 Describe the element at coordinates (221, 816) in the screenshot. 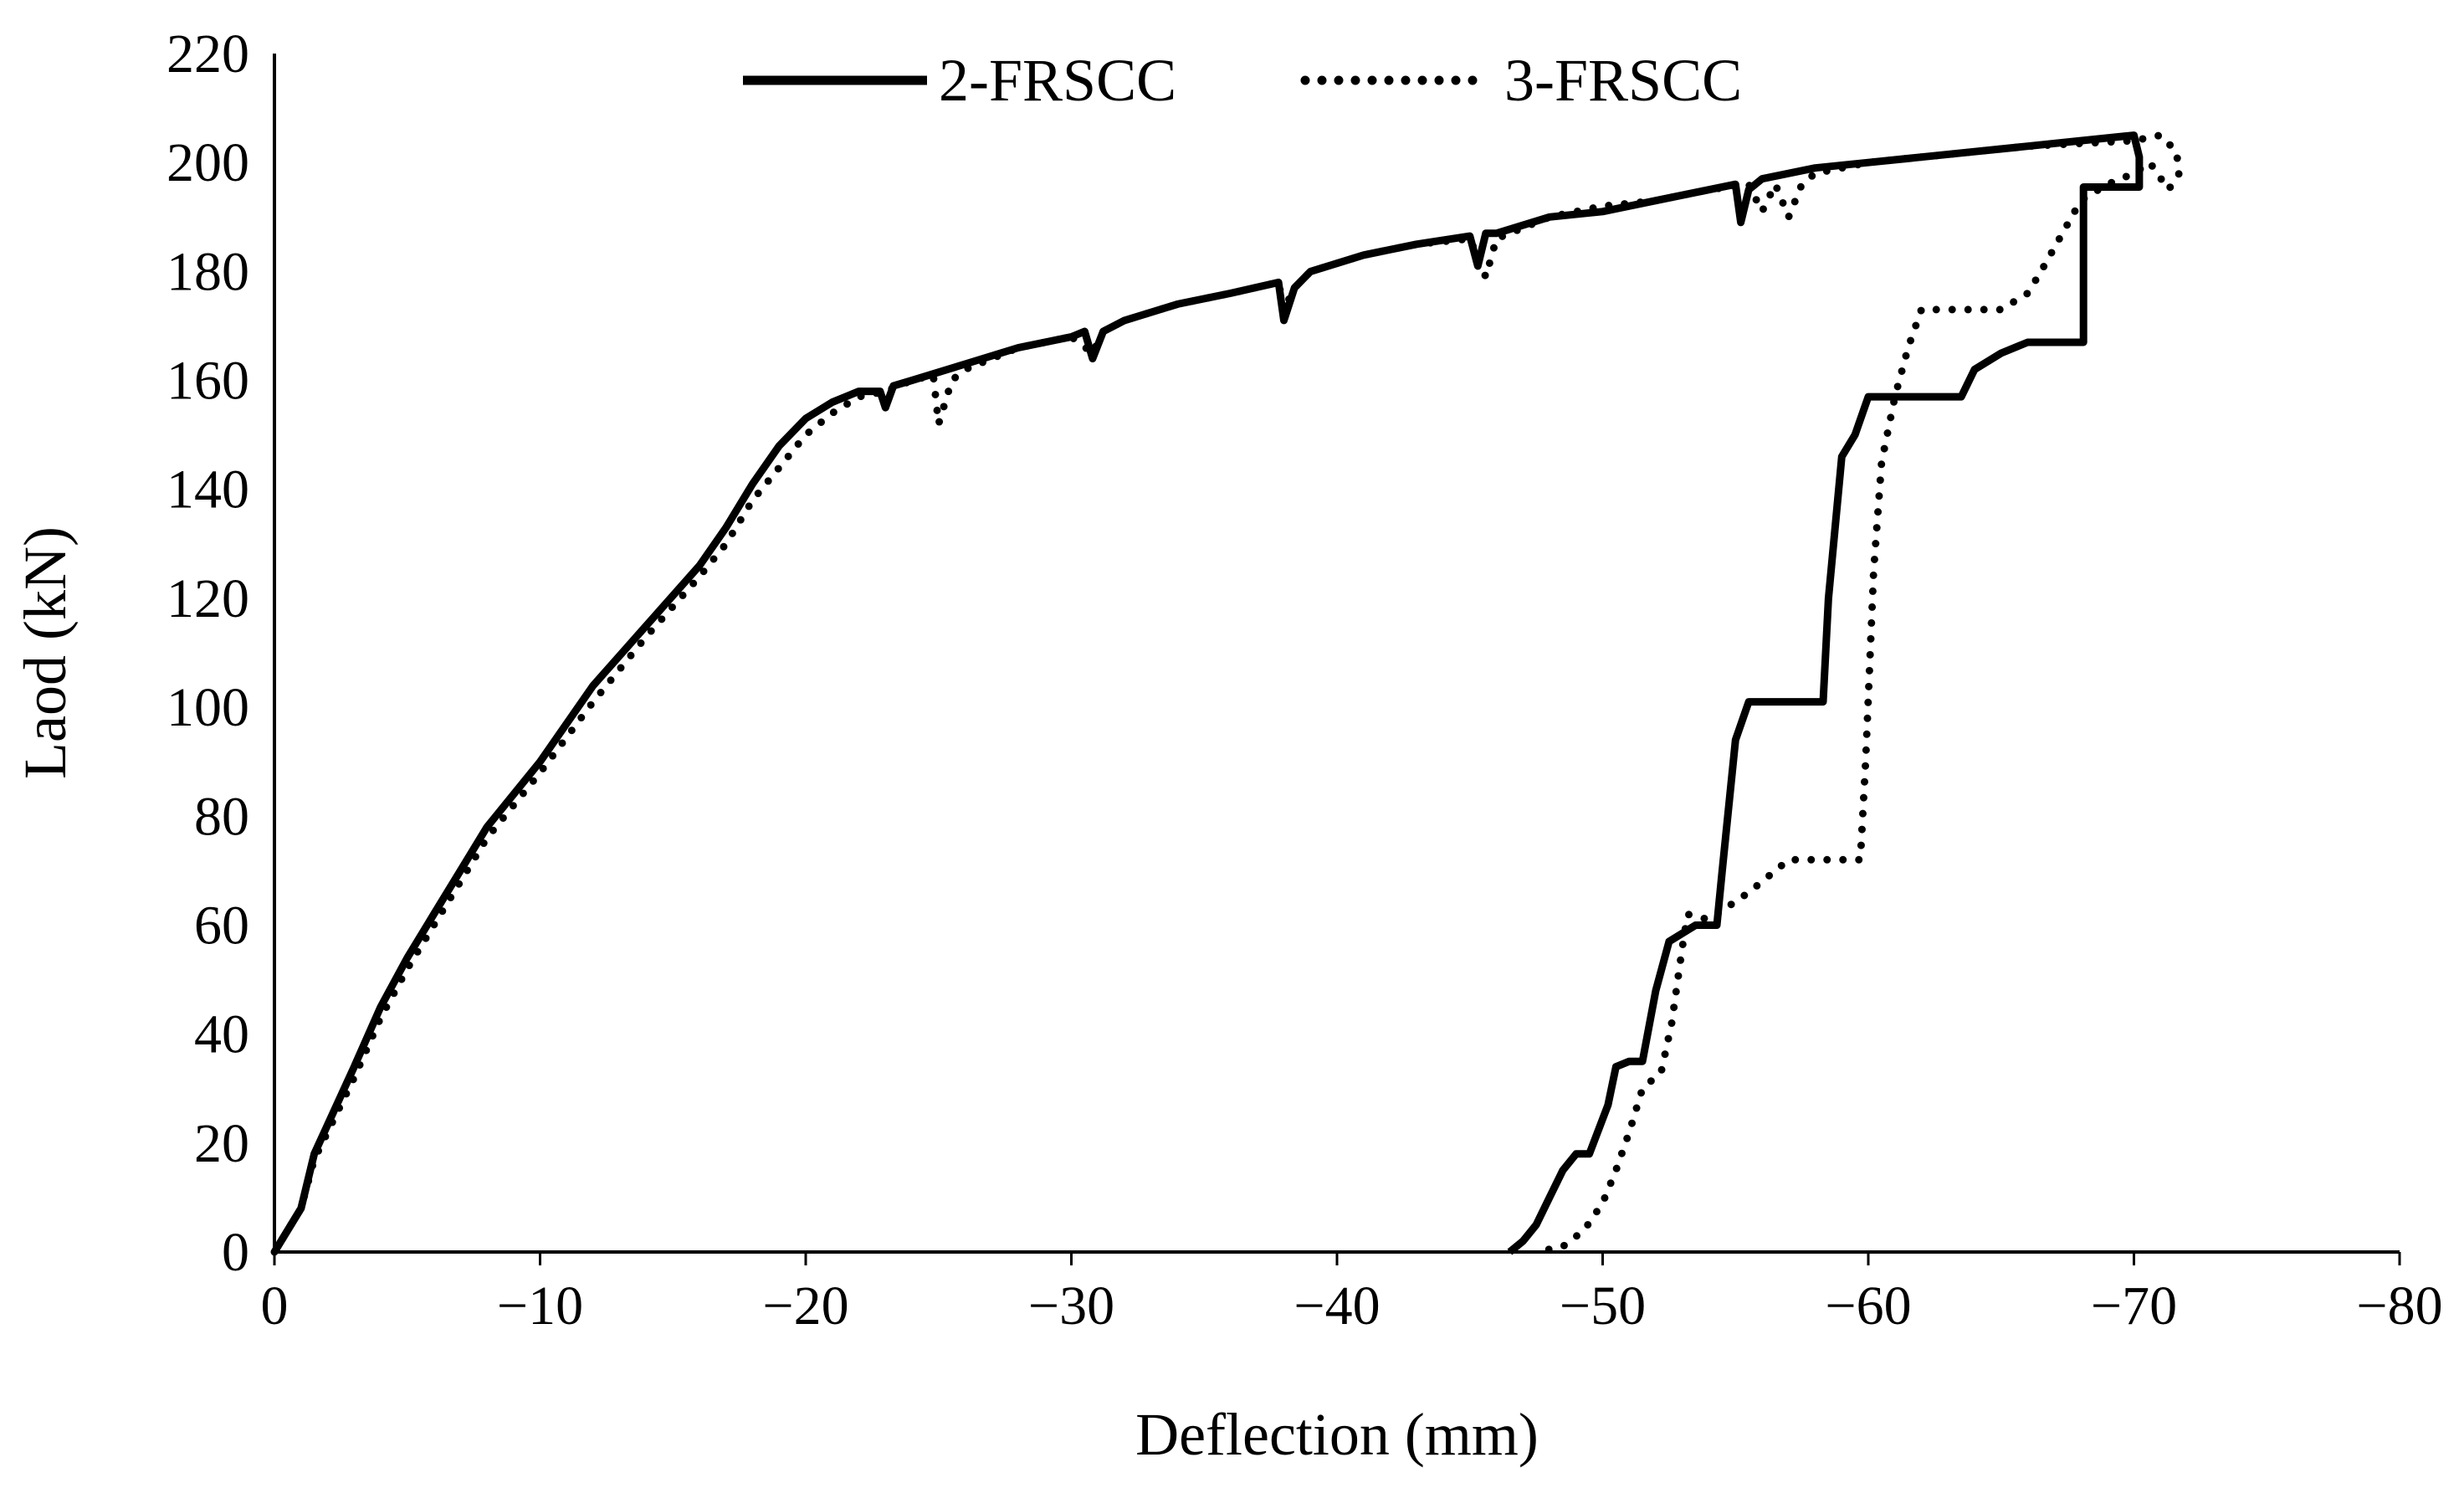

I see `y-tick-label: 80` at that location.